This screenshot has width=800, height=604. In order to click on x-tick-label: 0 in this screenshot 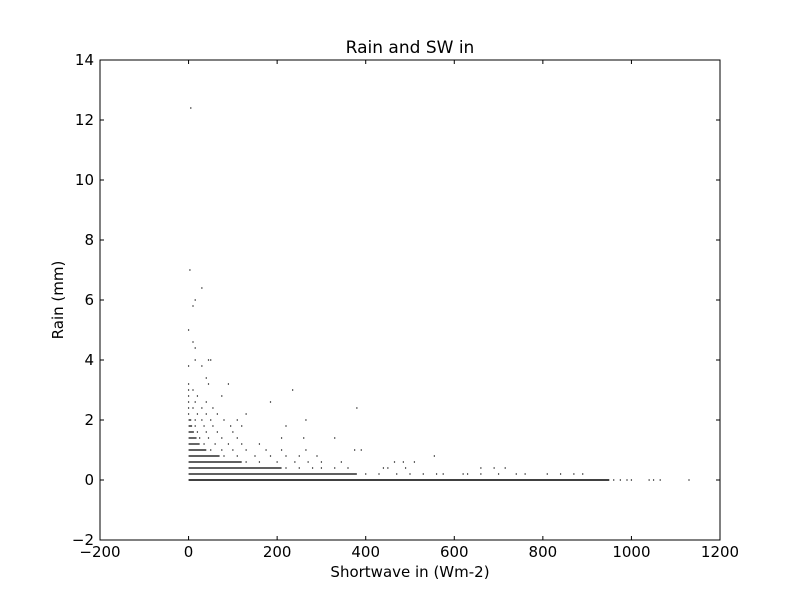, I will do `click(189, 552)`.